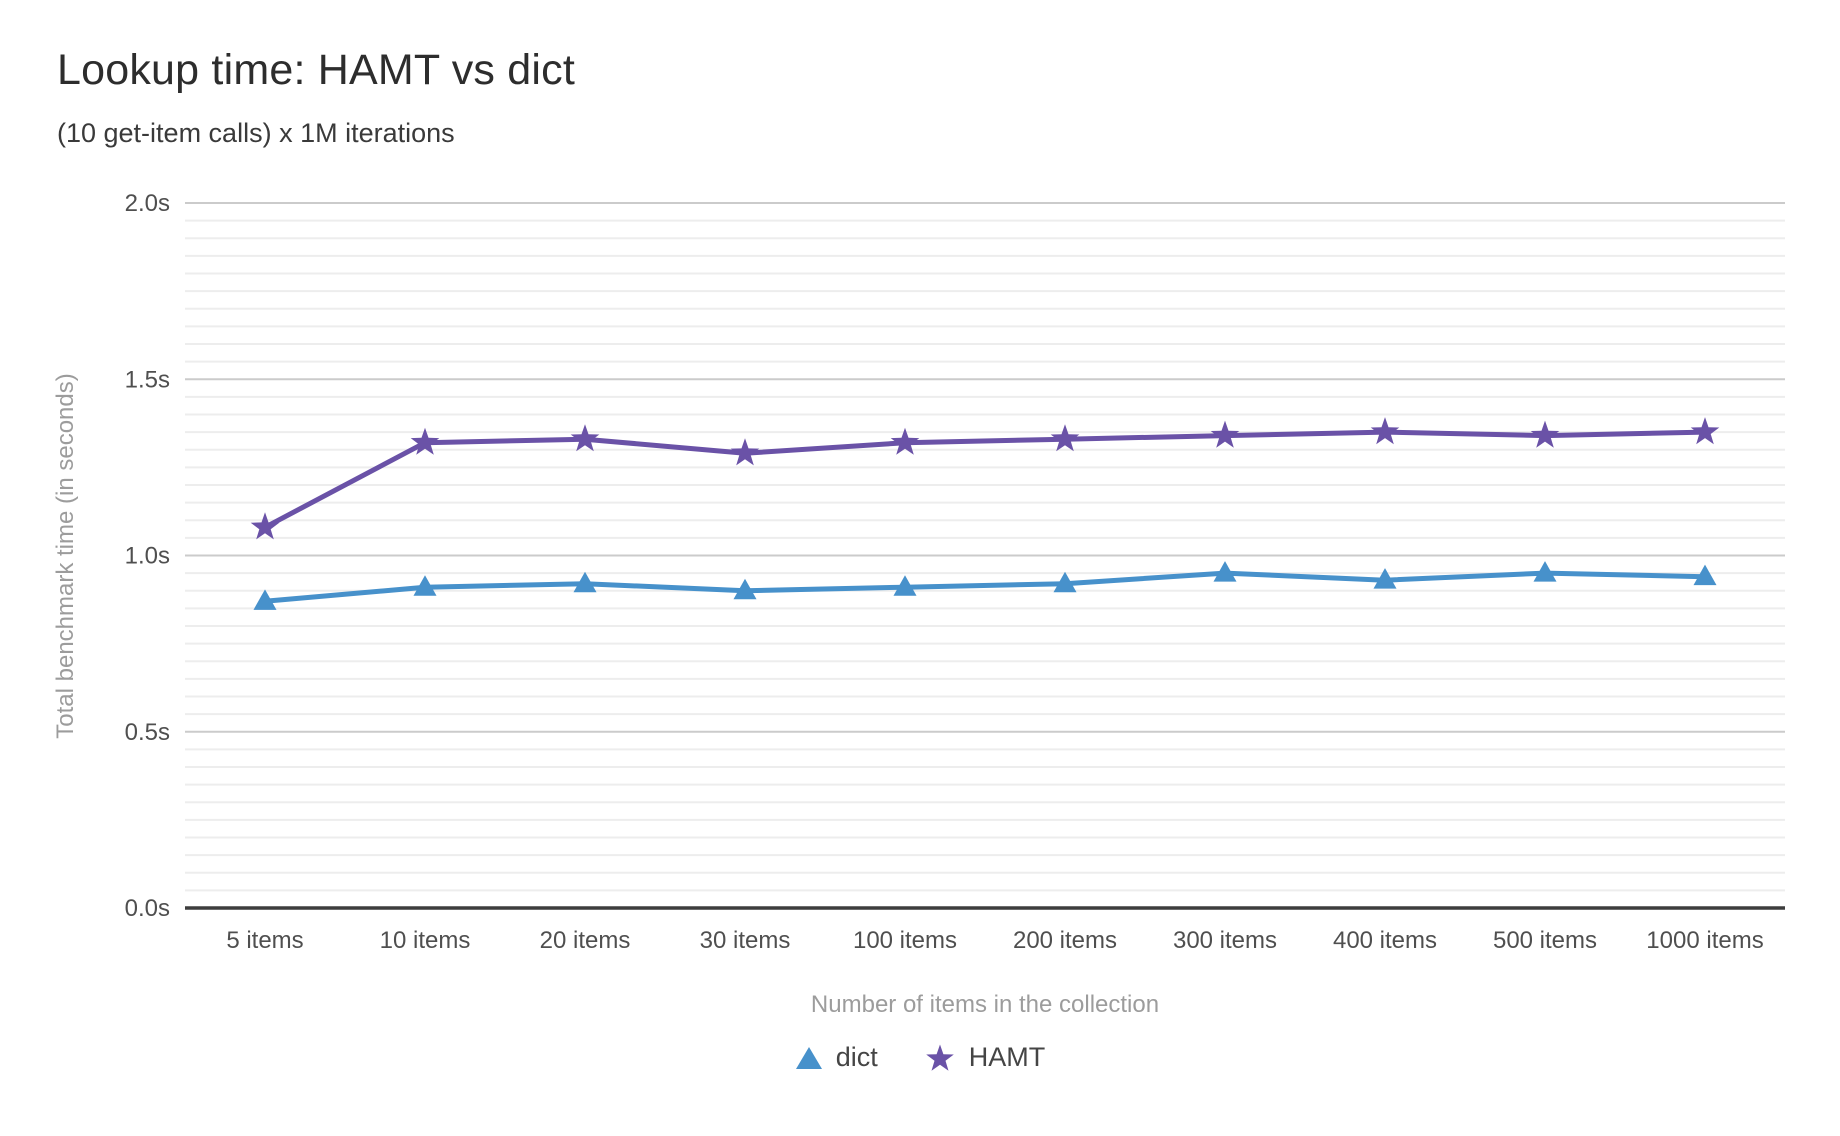 Image resolution: width=1840 pixels, height=1136 pixels. I want to click on x-tick-label: 500 items, so click(1545, 940).